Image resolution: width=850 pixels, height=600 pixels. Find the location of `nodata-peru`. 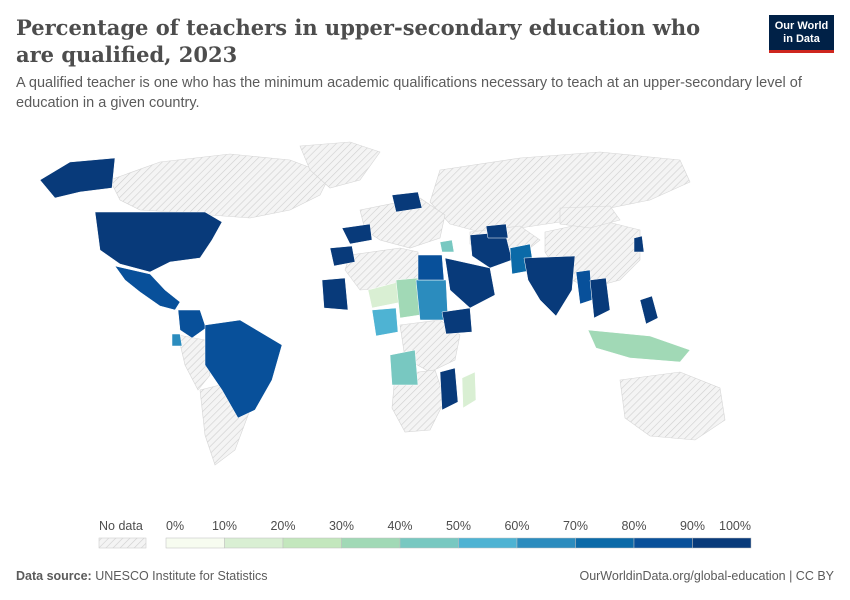

nodata-peru is located at coordinates (194, 362).